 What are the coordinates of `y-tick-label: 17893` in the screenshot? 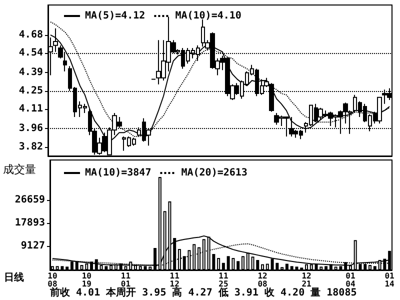 It's located at (29, 223).